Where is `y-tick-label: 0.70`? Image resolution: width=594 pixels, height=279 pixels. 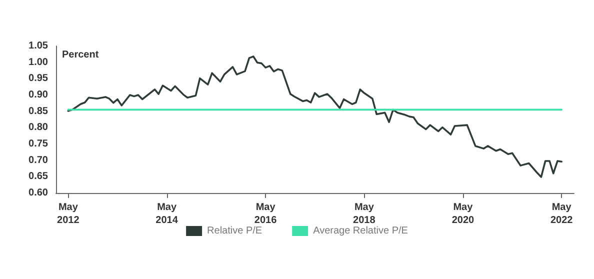 y-tick-label: 0.70 is located at coordinates (38, 160).